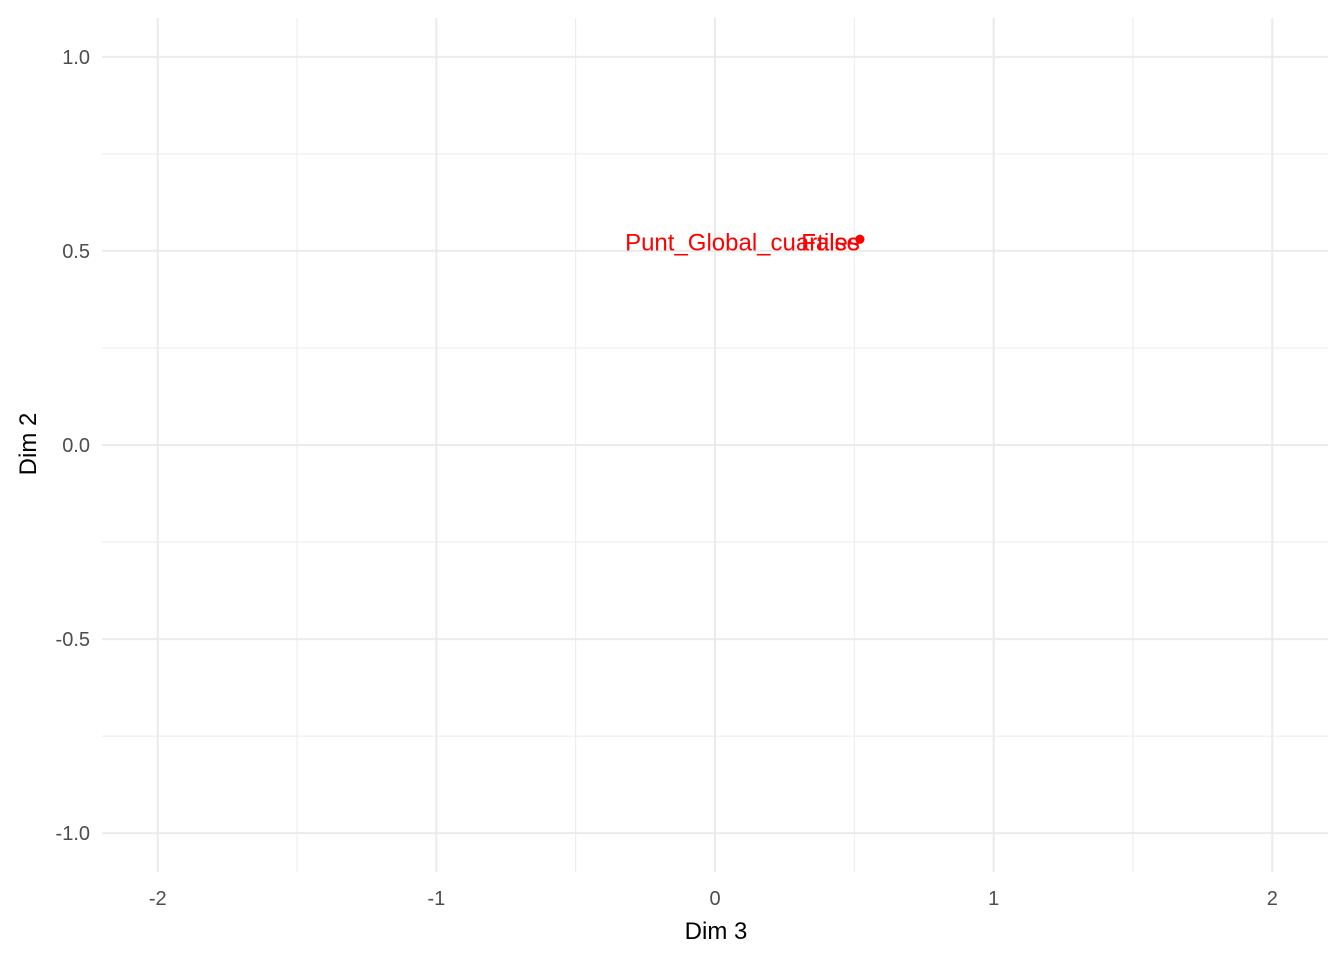  Describe the element at coordinates (76, 446) in the screenshot. I see `y-tick-label: 0.0` at that location.